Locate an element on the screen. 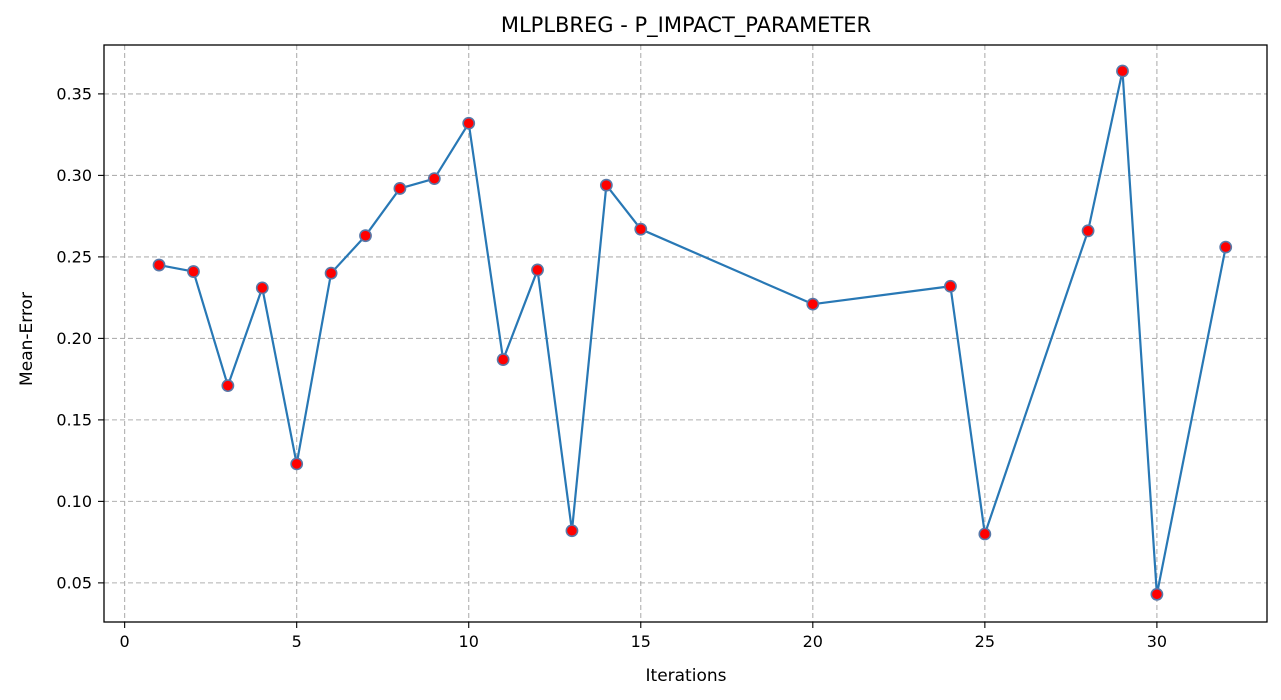 This screenshot has height=700, width=1281. x-tick-label: 30 is located at coordinates (1157, 641).